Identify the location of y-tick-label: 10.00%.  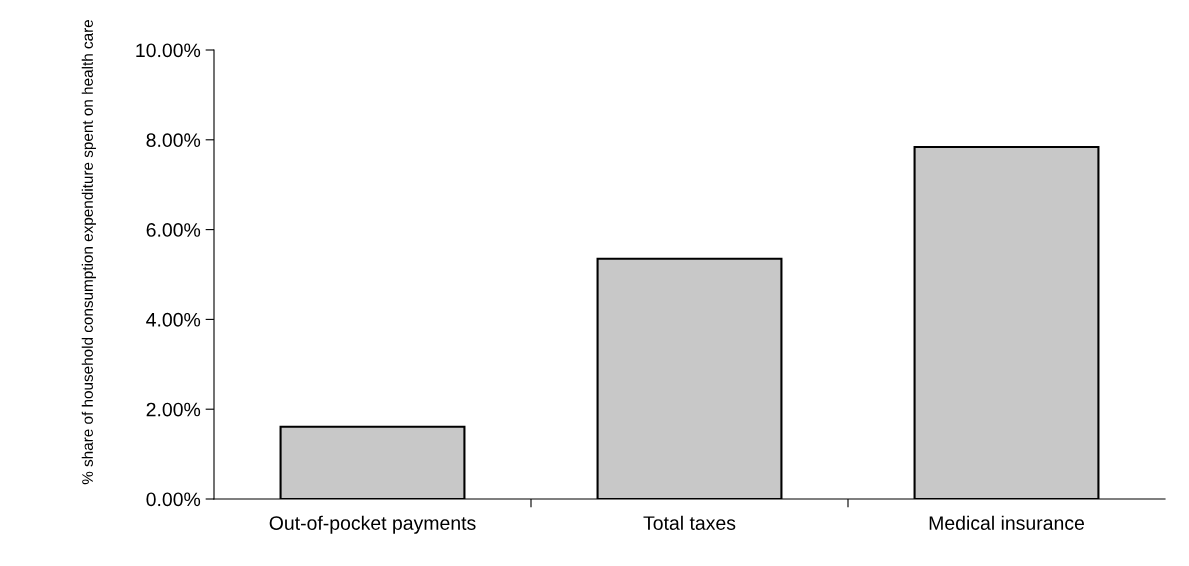
(168, 50).